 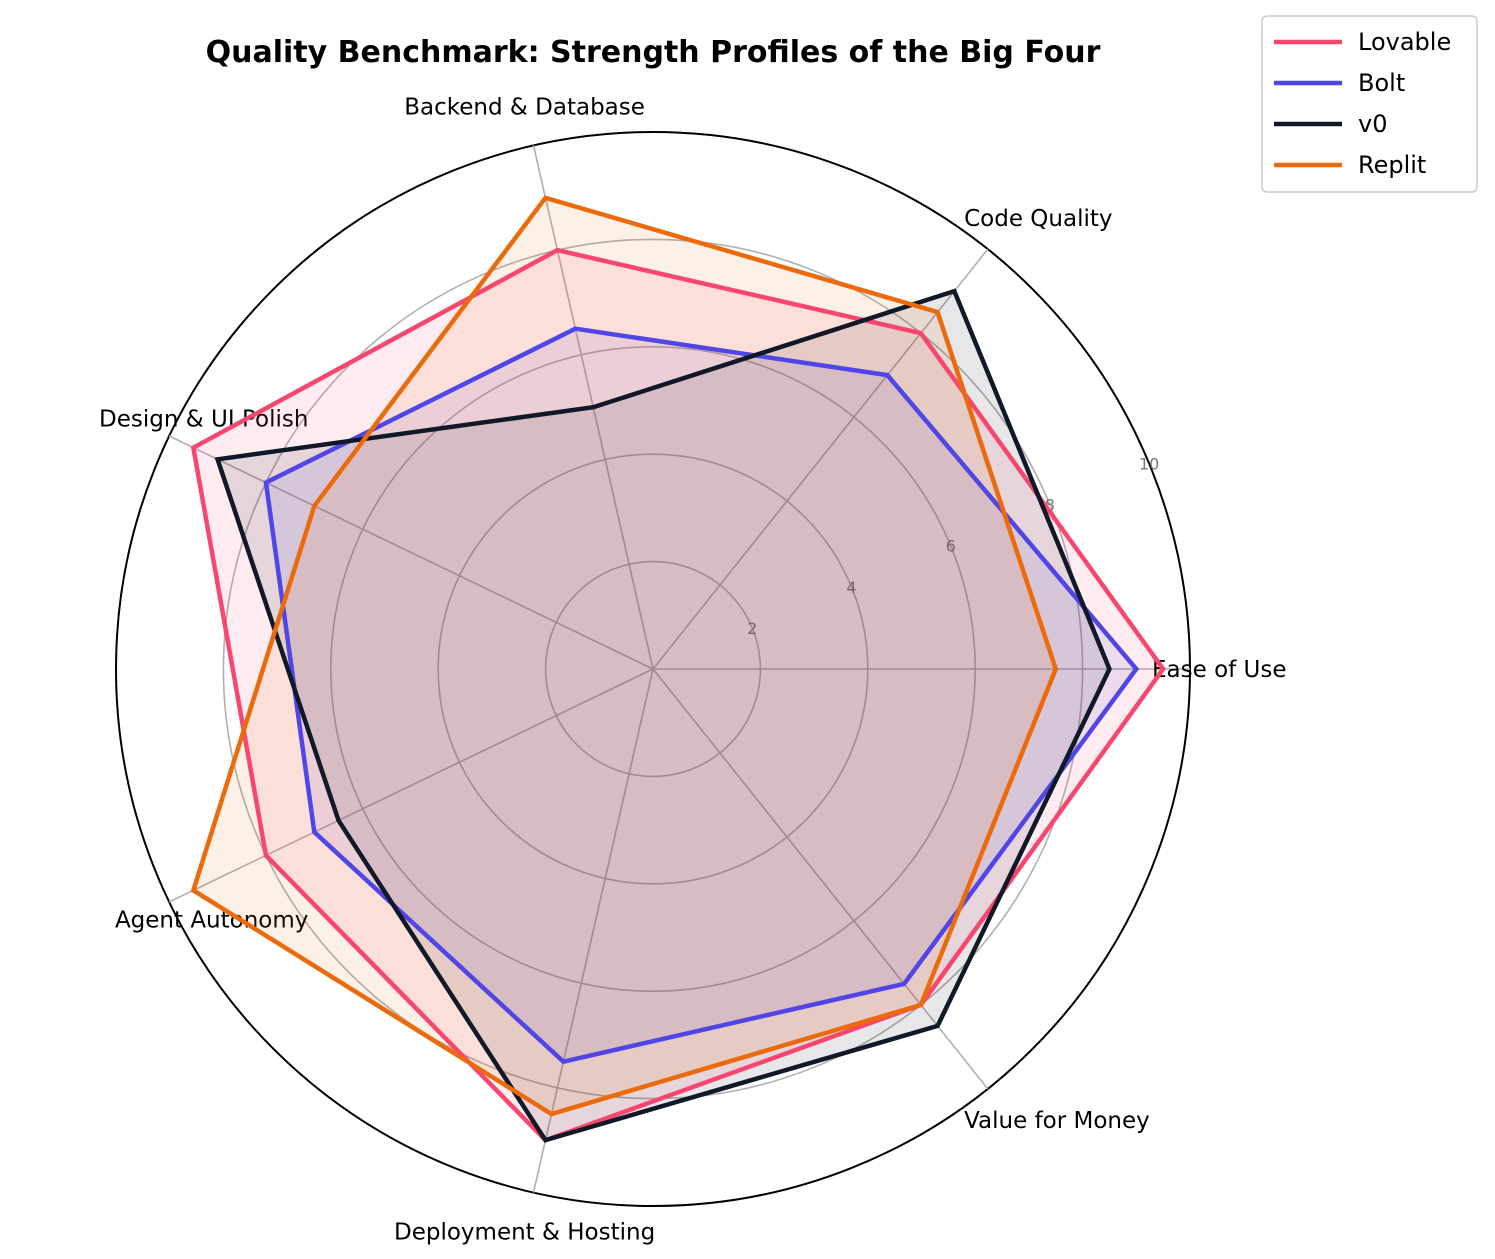 I want to click on tick-label: 6, so click(x=951, y=546).